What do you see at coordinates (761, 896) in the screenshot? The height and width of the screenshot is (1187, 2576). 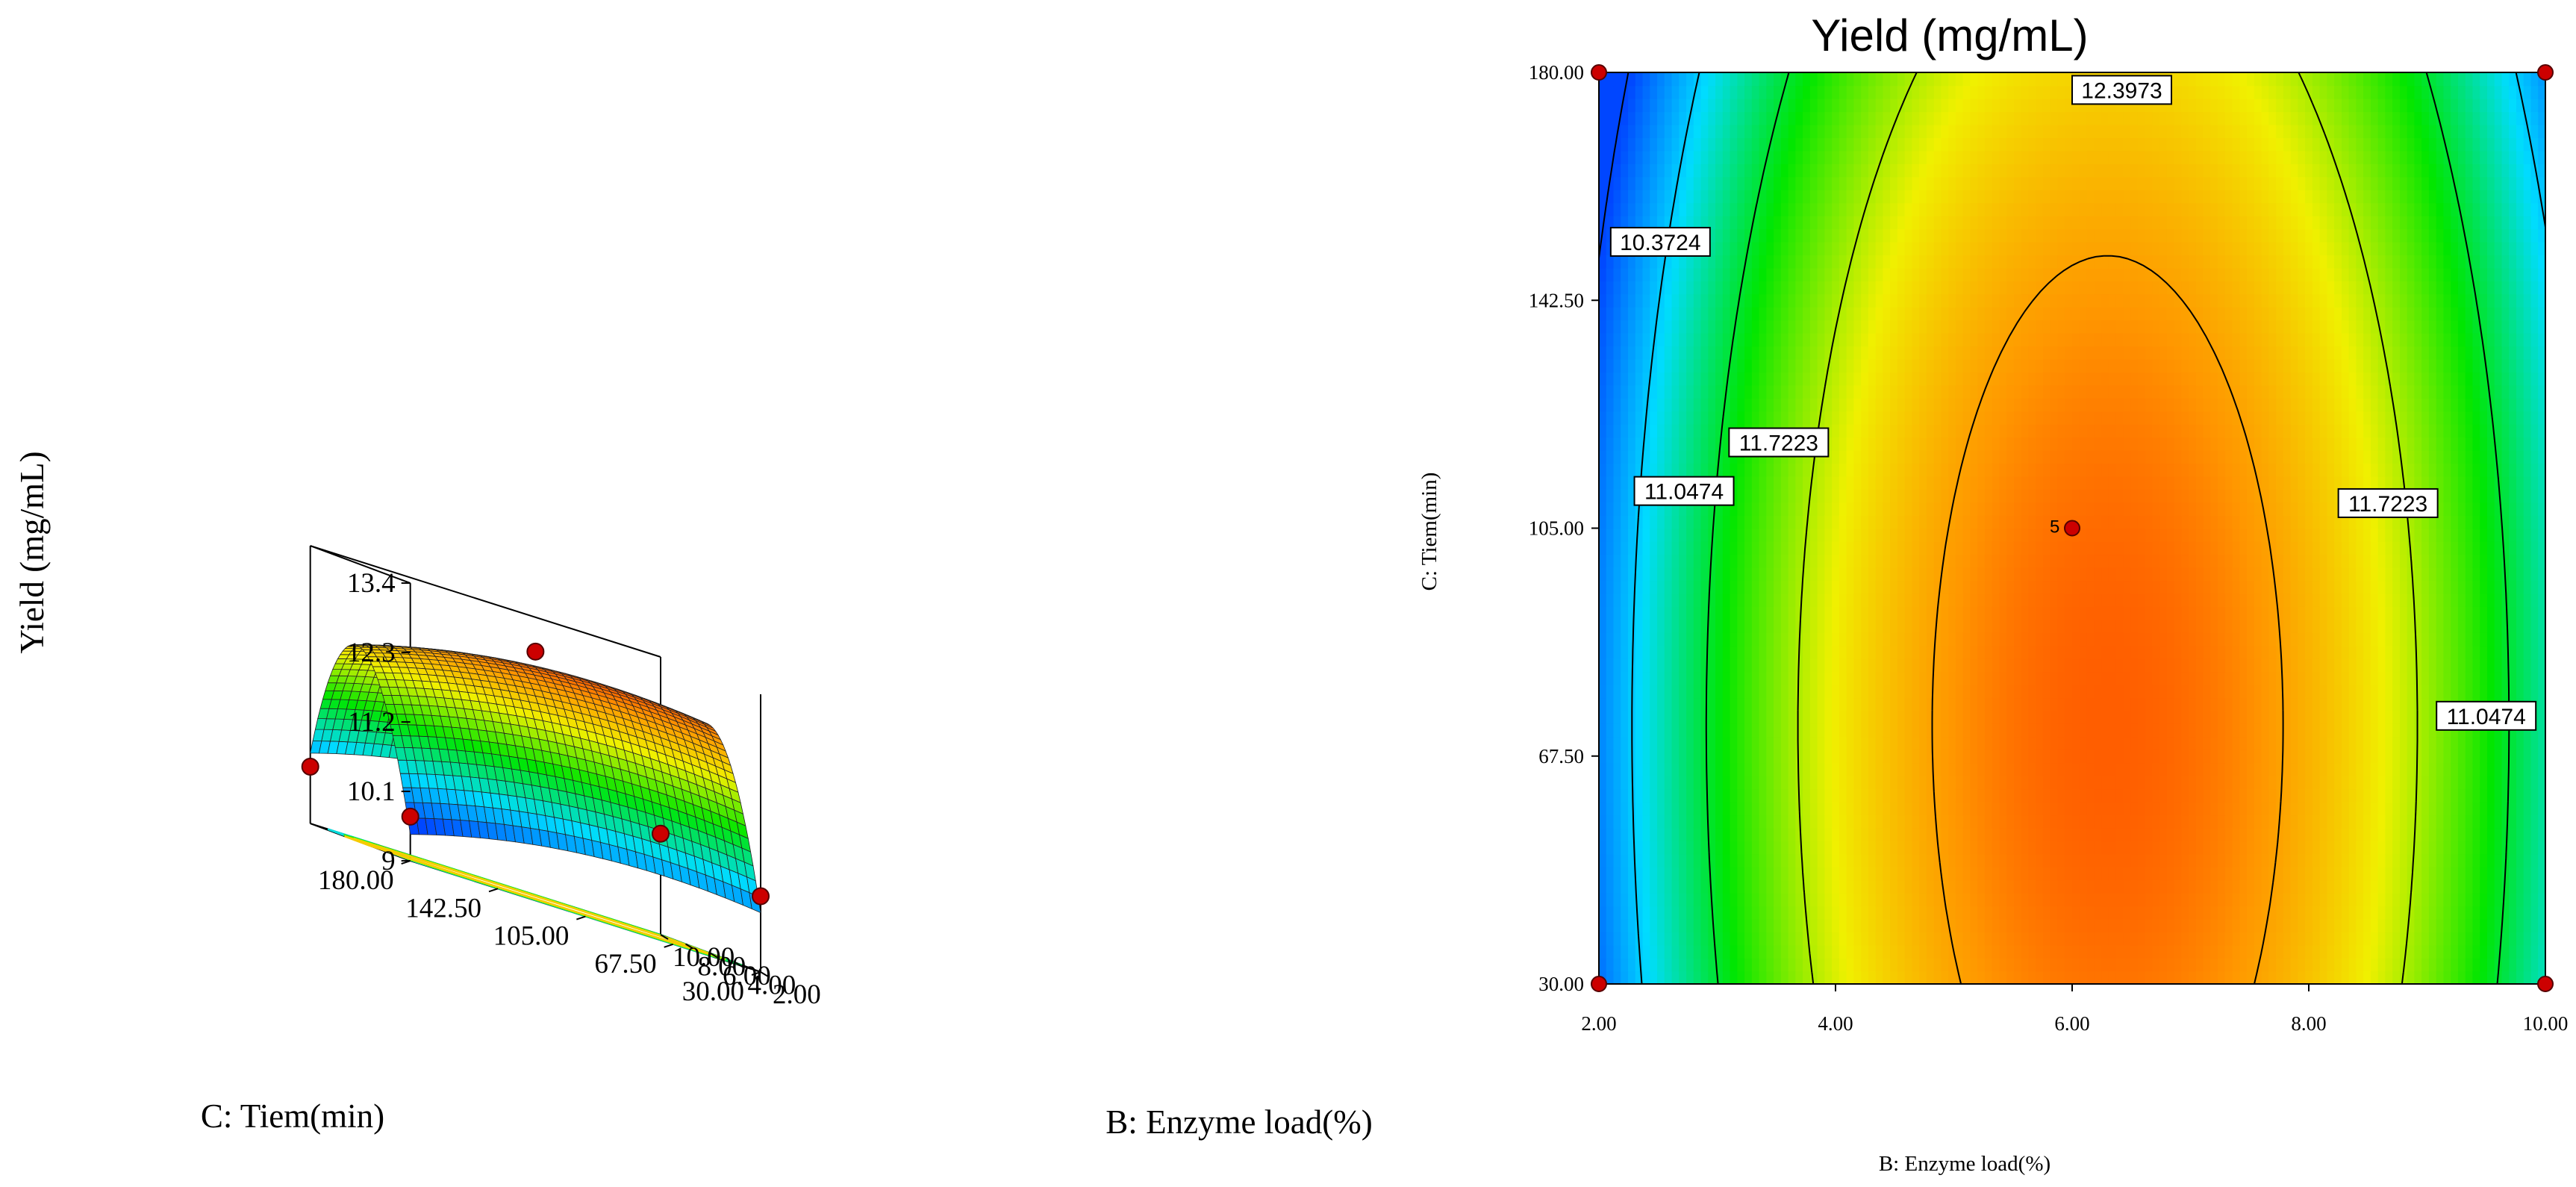 I see `surface-design-point` at bounding box center [761, 896].